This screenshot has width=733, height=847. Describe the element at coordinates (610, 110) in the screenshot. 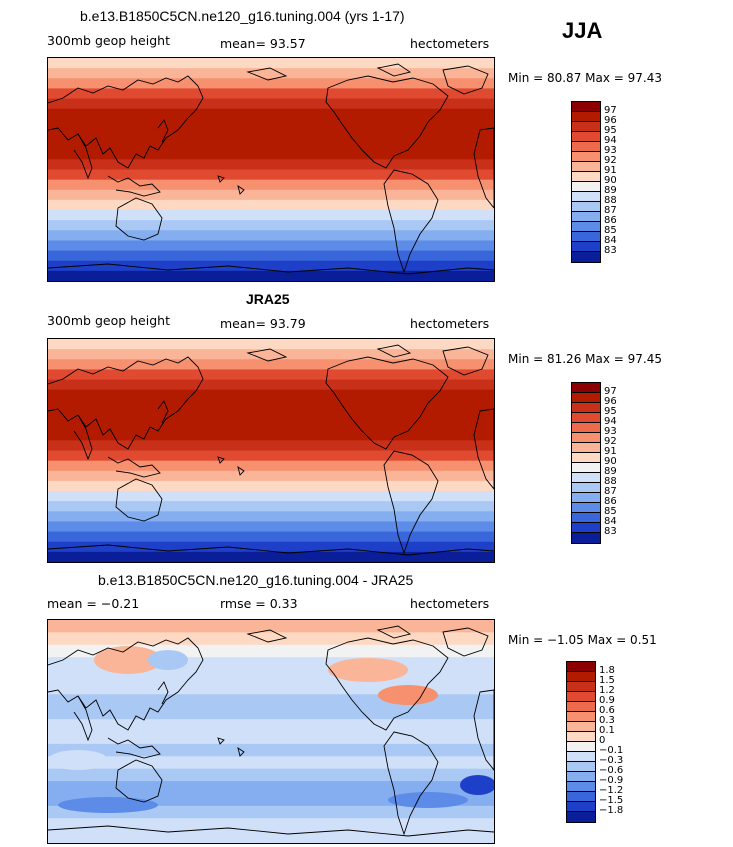

I see `colorbar-tick-label: 97` at that location.